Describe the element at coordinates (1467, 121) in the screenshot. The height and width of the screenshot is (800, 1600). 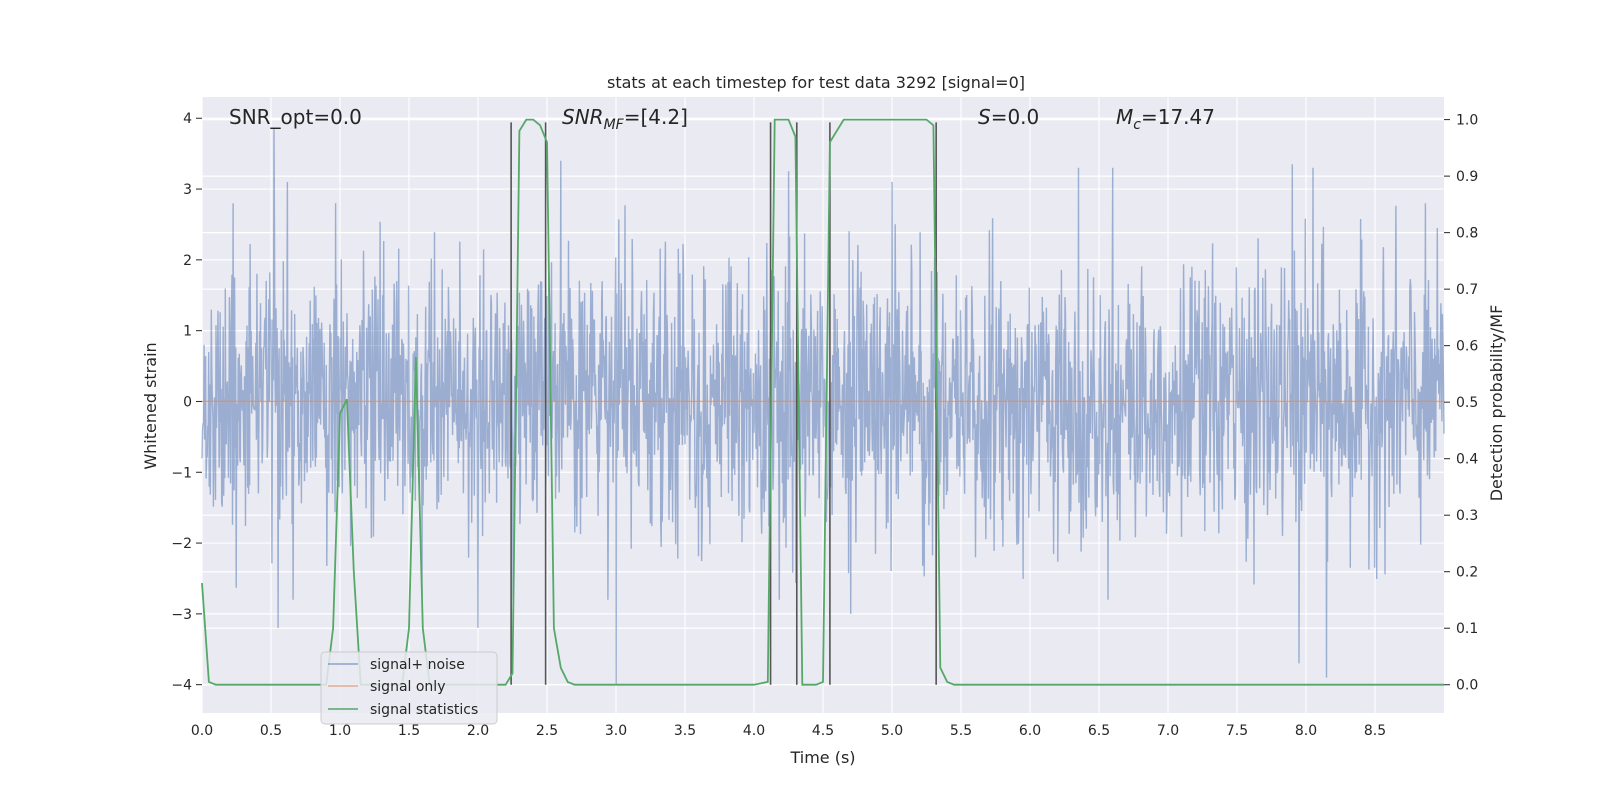
I see `y-tick-label-right: 1.0` at that location.